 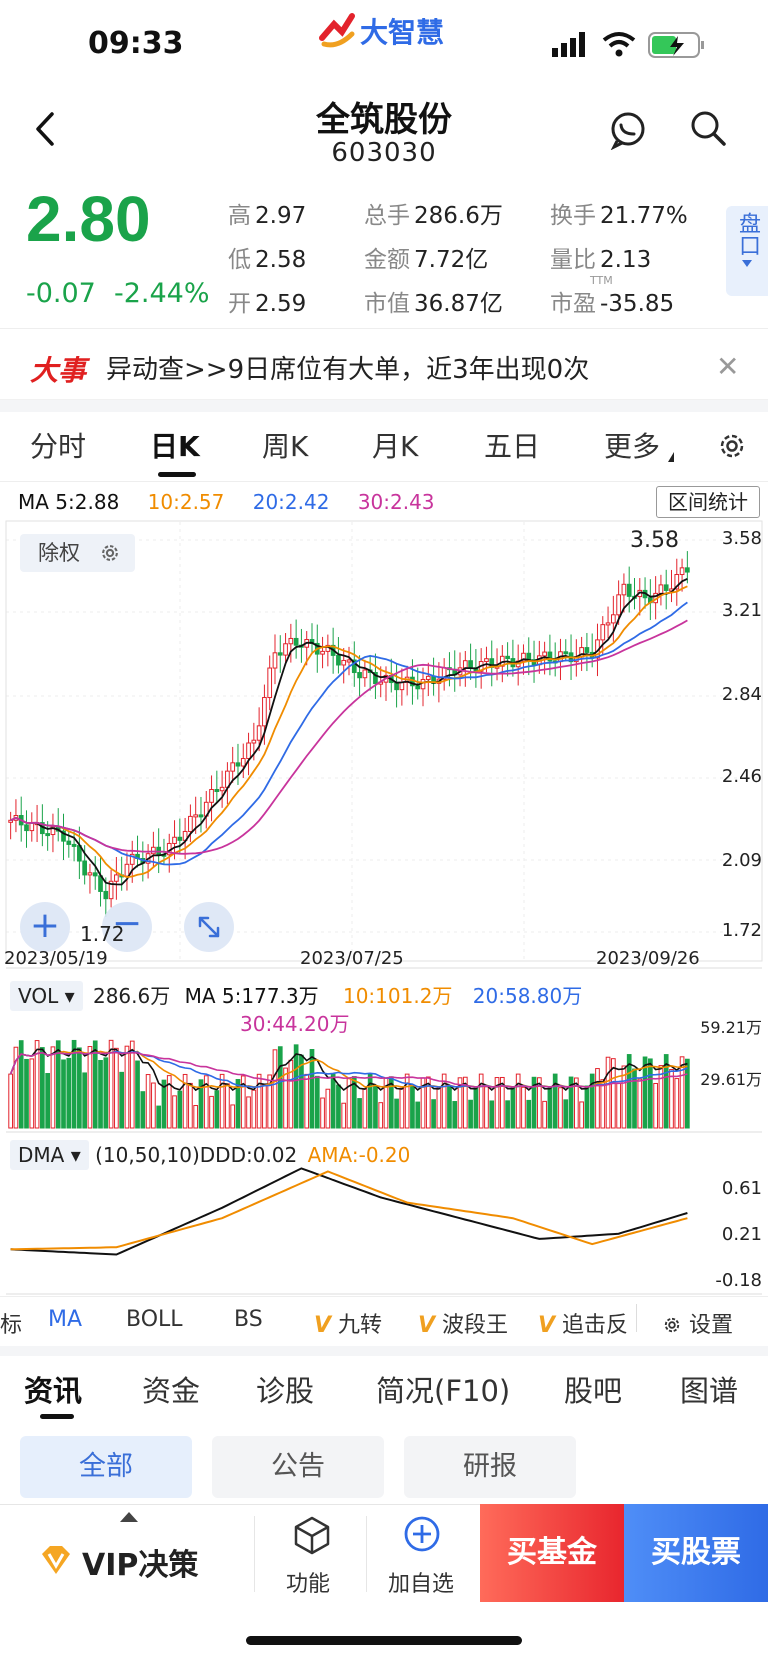 I want to click on range-stats-button: 区间统计, so click(x=708, y=502).